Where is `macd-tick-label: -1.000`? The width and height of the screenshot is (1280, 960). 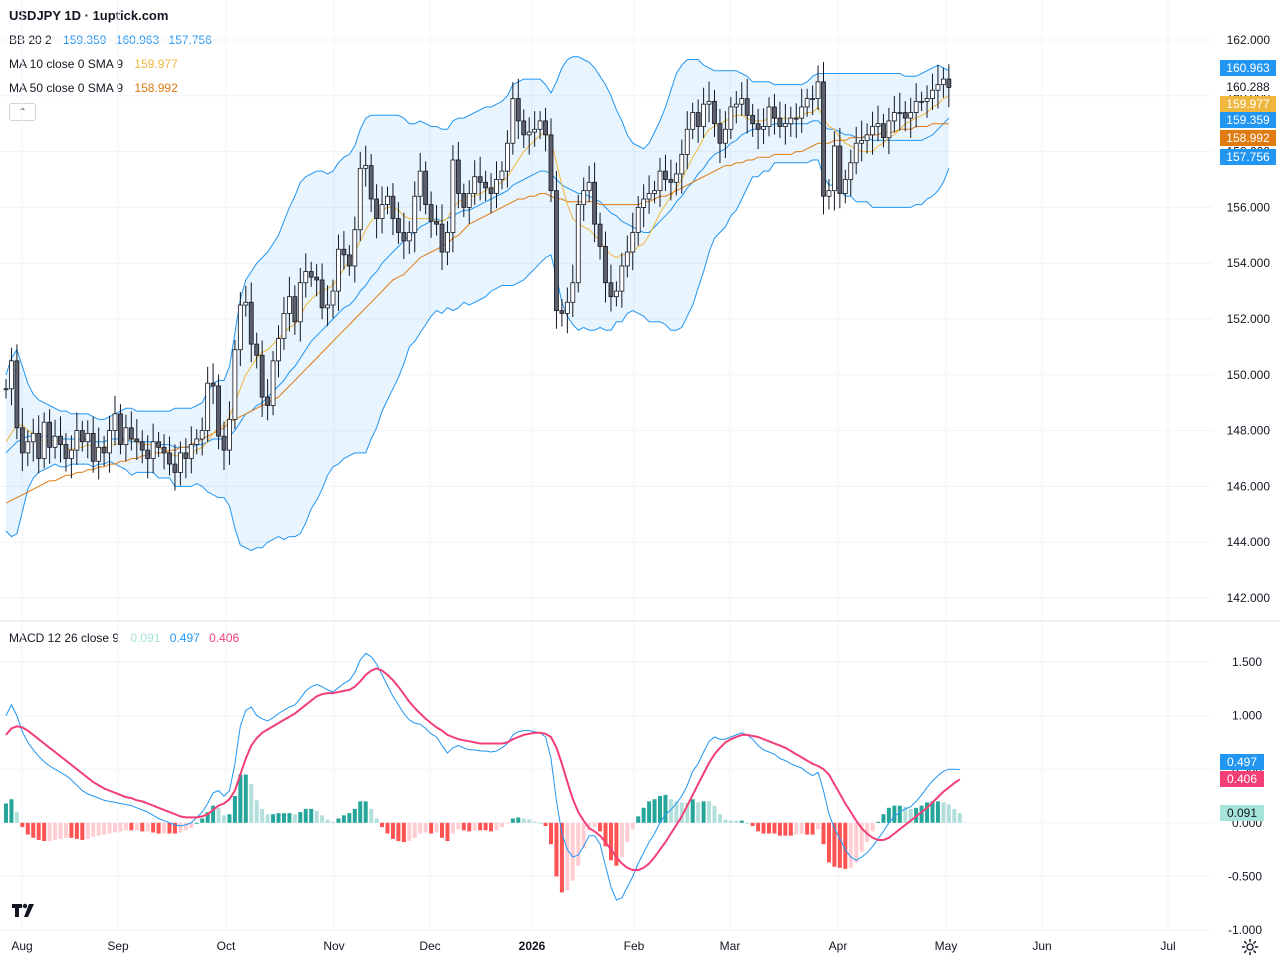 macd-tick-label: -1.000 is located at coordinates (1245, 930).